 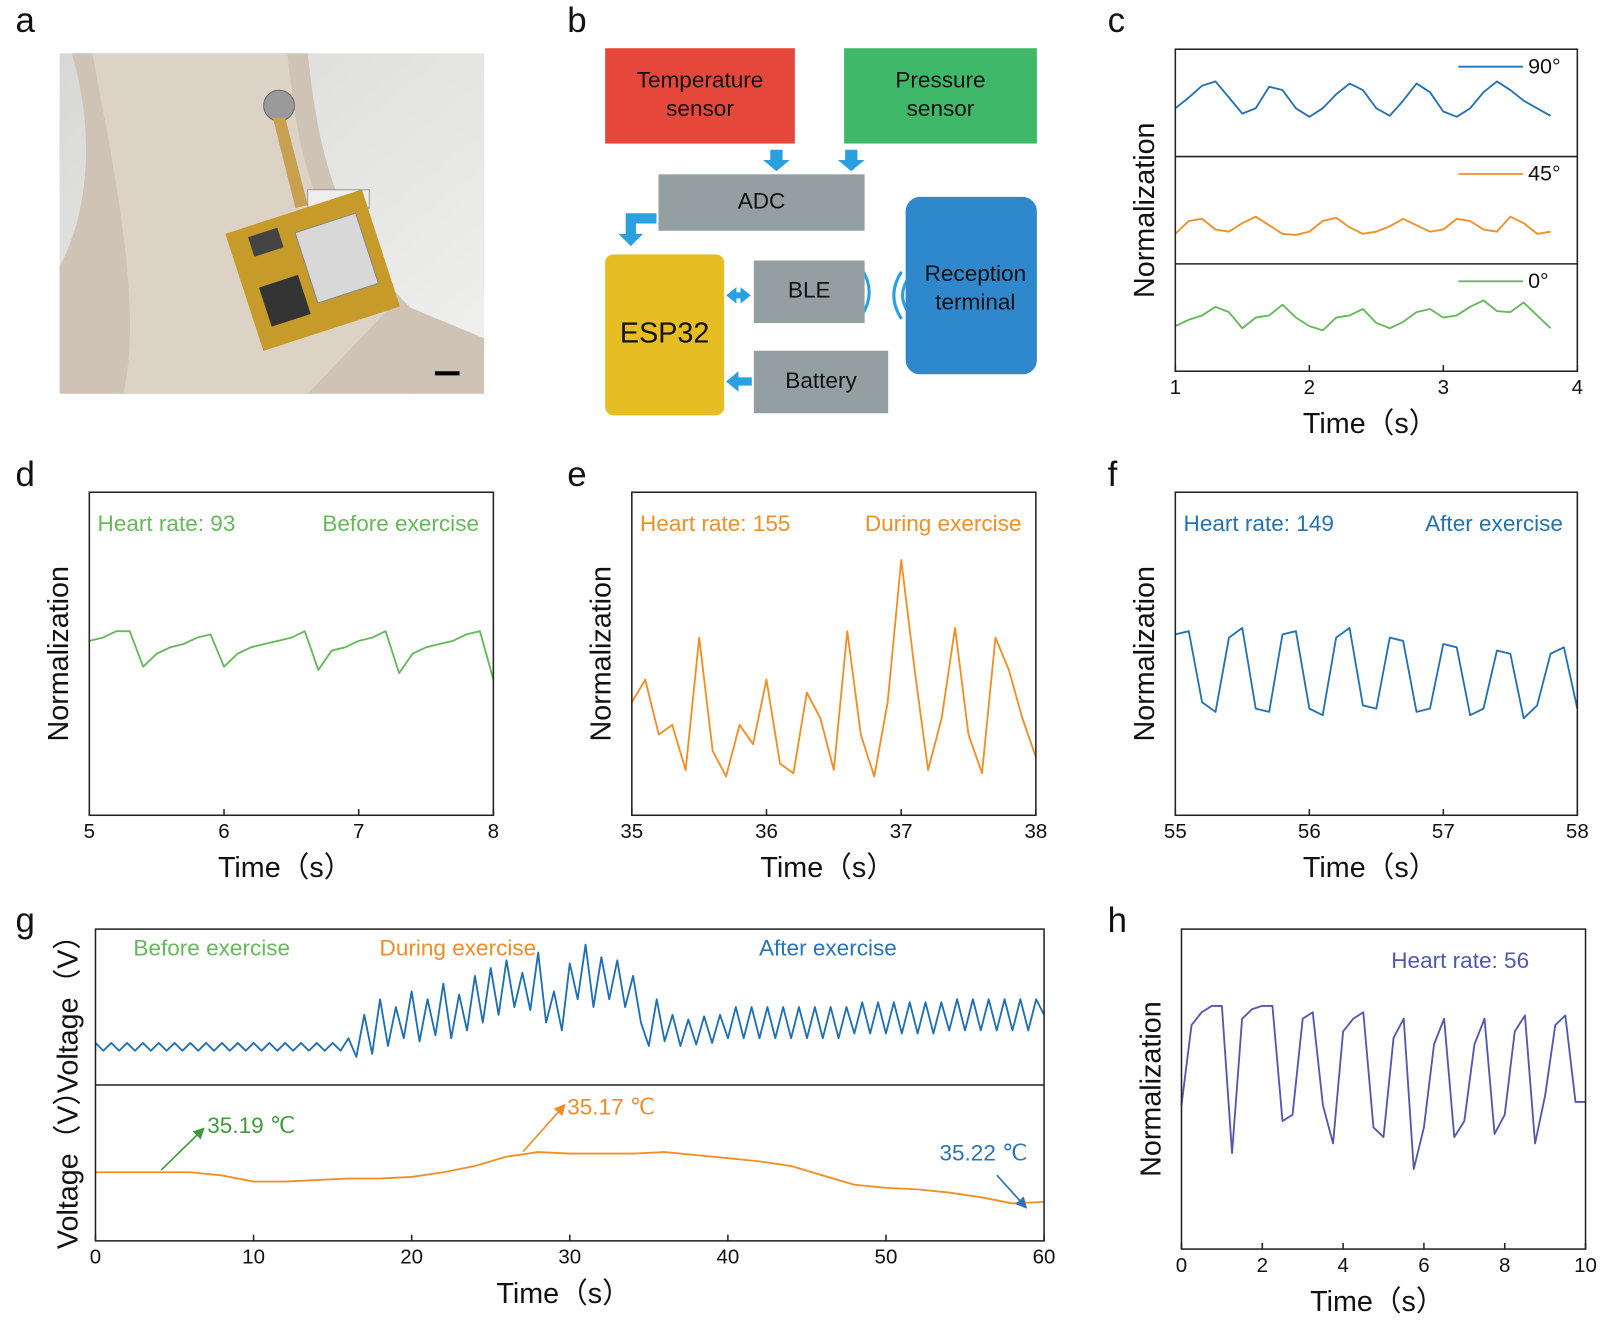 I want to click on x-tick-label: 5, so click(x=89, y=831).